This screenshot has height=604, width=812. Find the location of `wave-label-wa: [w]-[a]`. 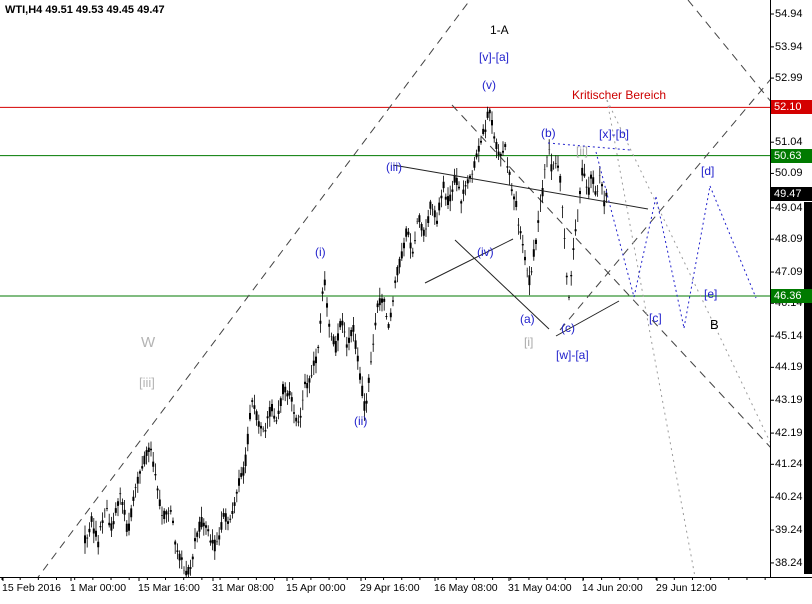

wave-label-wa: [w]-[a] is located at coordinates (572, 355).